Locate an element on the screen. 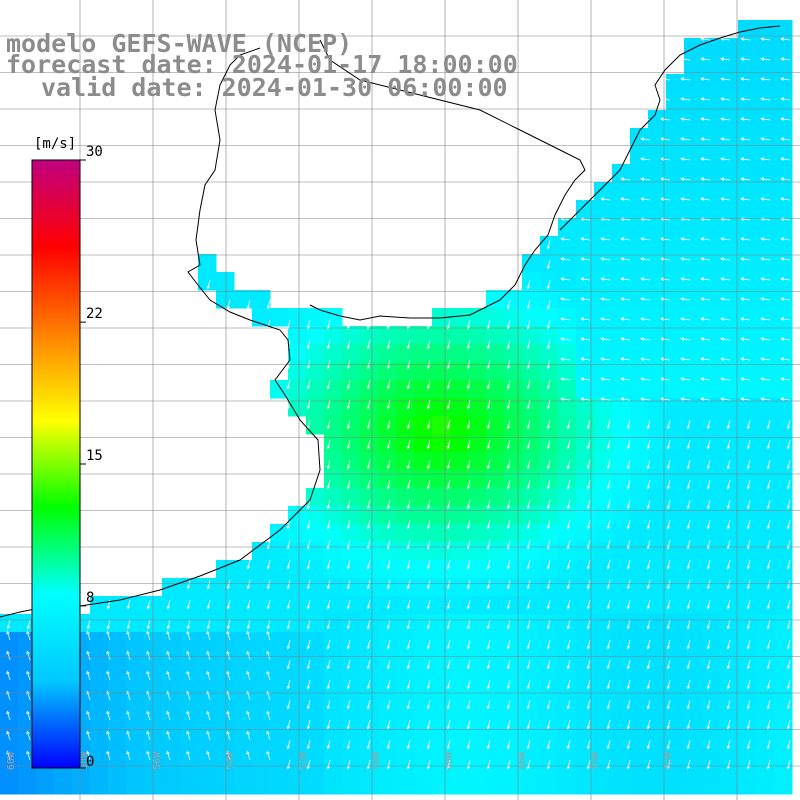 The height and width of the screenshot is (800, 800). longitude-label: 58W is located at coordinates (84, 760).